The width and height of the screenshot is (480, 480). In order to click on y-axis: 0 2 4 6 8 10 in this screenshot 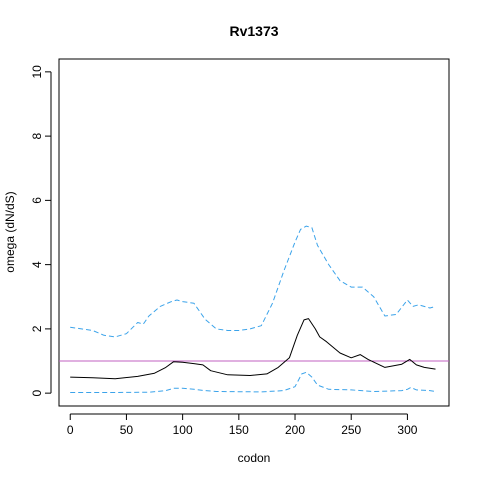, I will do `click(41, 230)`.